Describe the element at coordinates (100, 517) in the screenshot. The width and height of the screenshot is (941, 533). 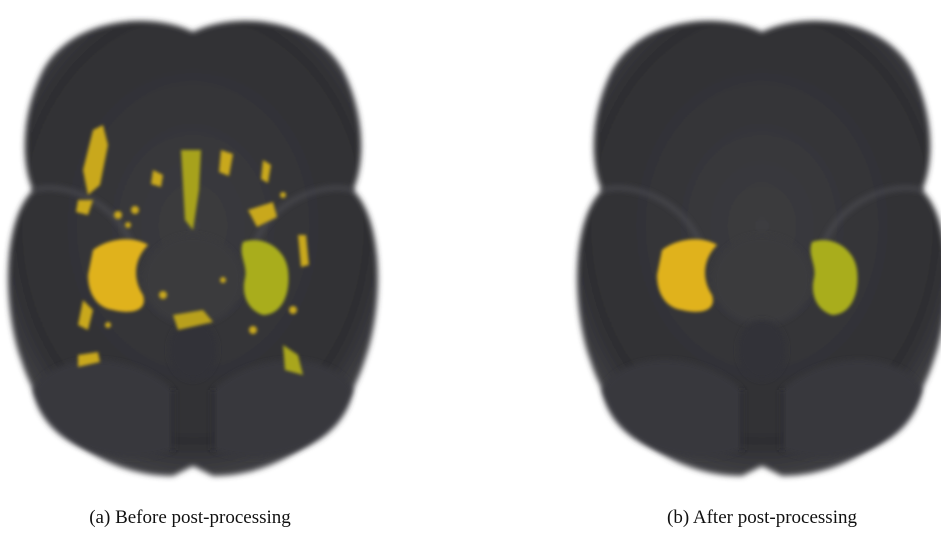
I see `panel-label: (a)` at that location.